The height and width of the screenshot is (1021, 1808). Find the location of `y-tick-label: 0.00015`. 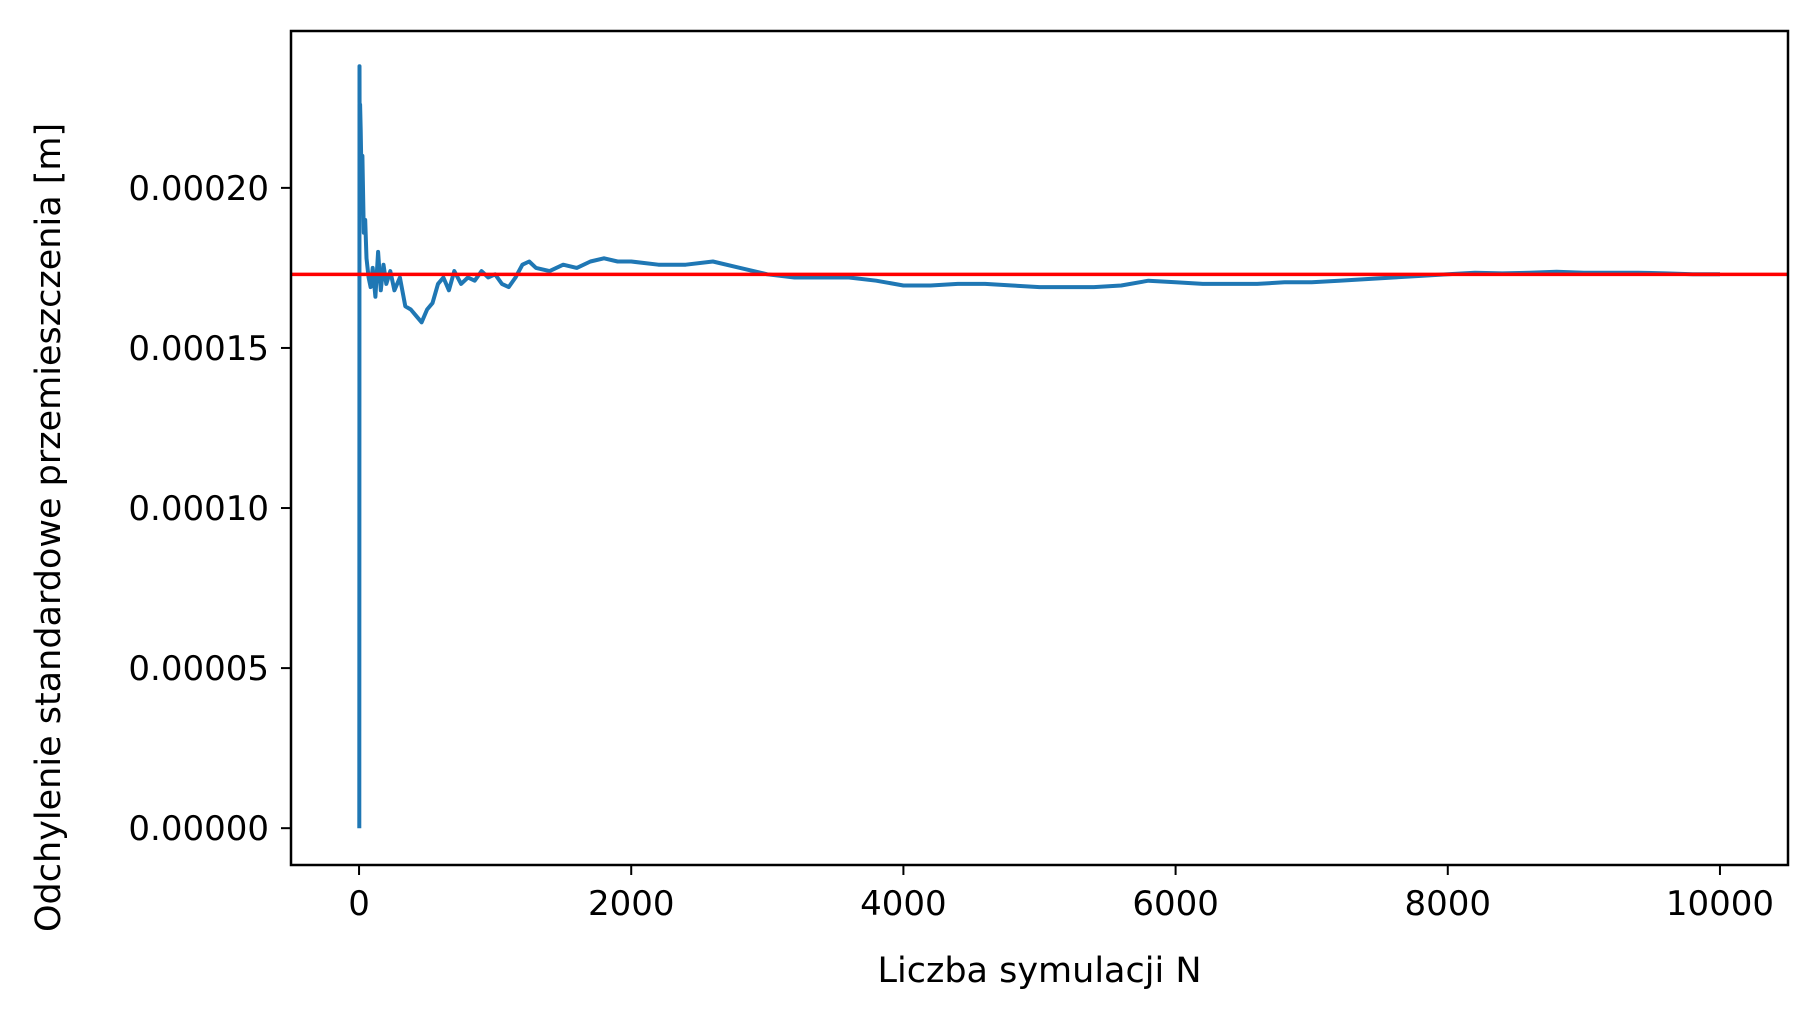

y-tick-label: 0.00015 is located at coordinates (198, 349).